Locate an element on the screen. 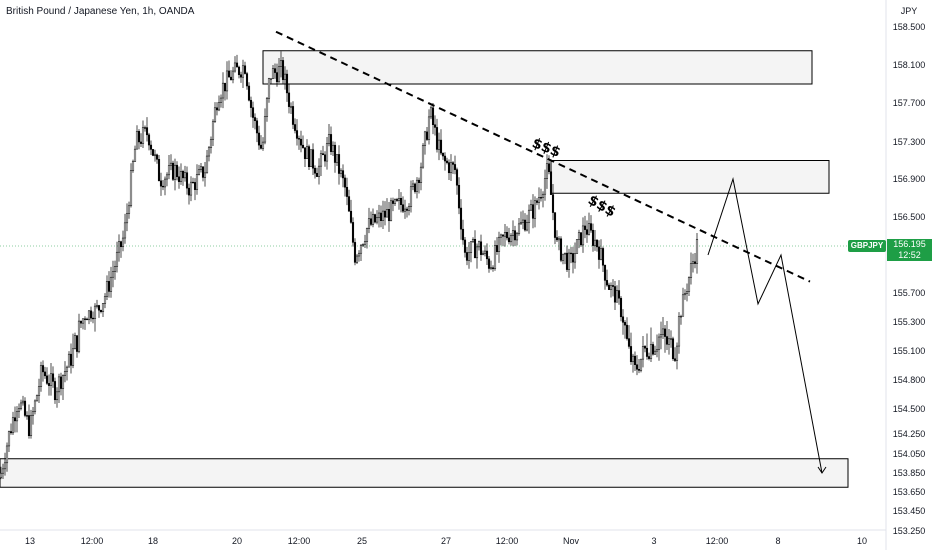 The image size is (932, 550). price-tick-label: 154.250 is located at coordinates (909, 434).